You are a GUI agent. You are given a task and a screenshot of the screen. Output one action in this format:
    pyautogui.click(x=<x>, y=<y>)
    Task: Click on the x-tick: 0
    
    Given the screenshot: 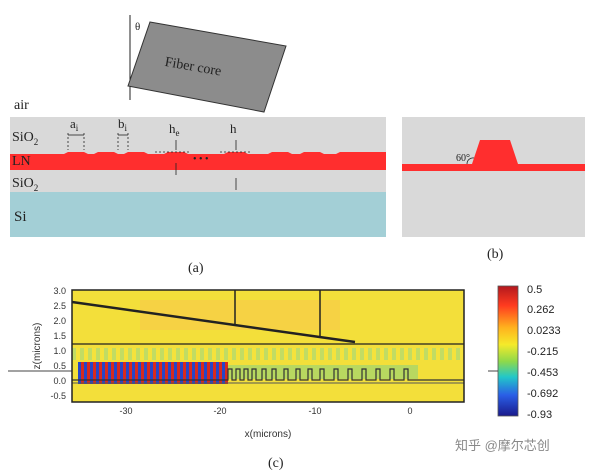 What is the action you would take?
    pyautogui.click(x=409, y=411)
    